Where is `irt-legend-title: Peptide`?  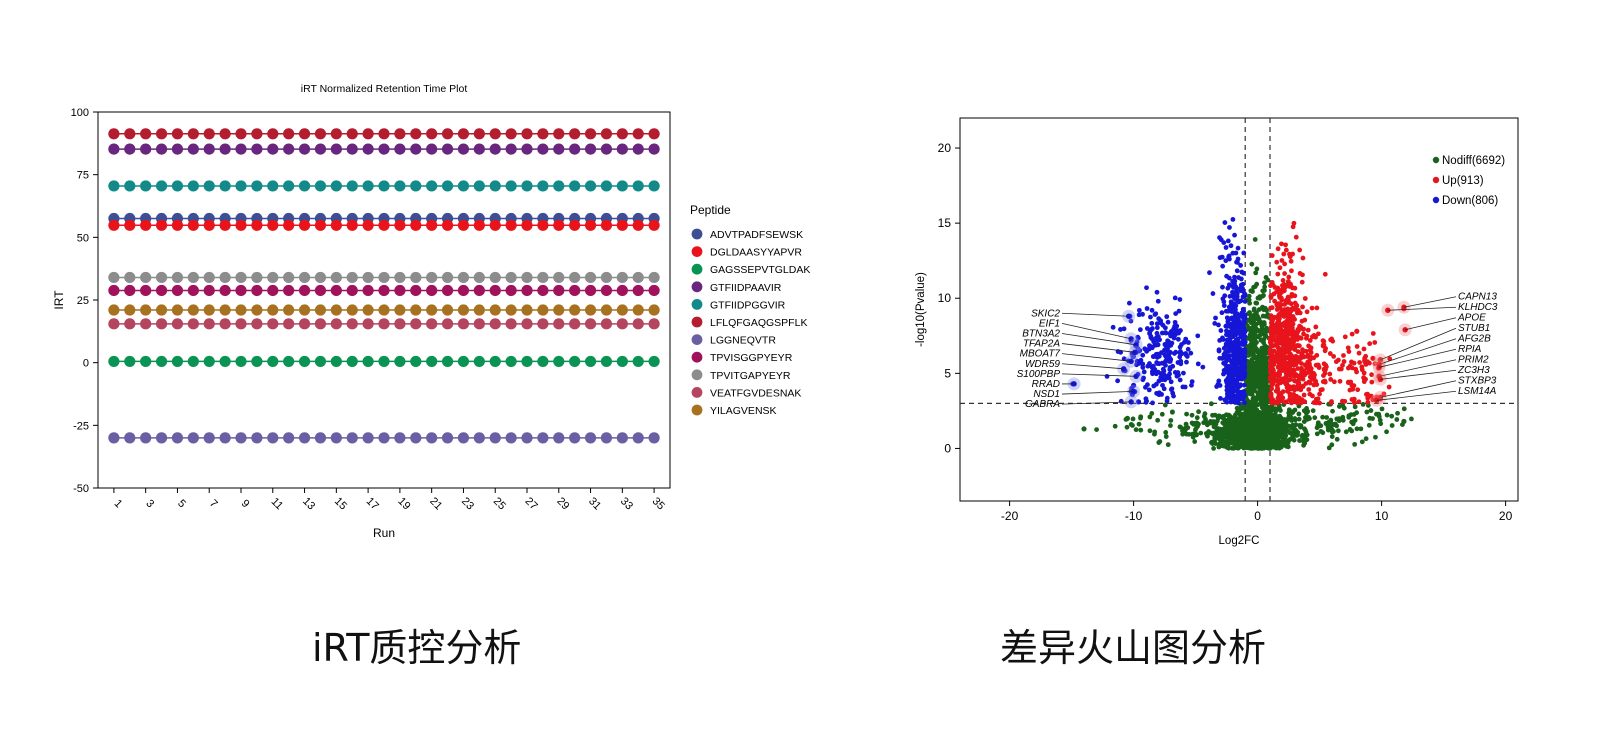
irt-legend-title: Peptide is located at coordinates (710, 210).